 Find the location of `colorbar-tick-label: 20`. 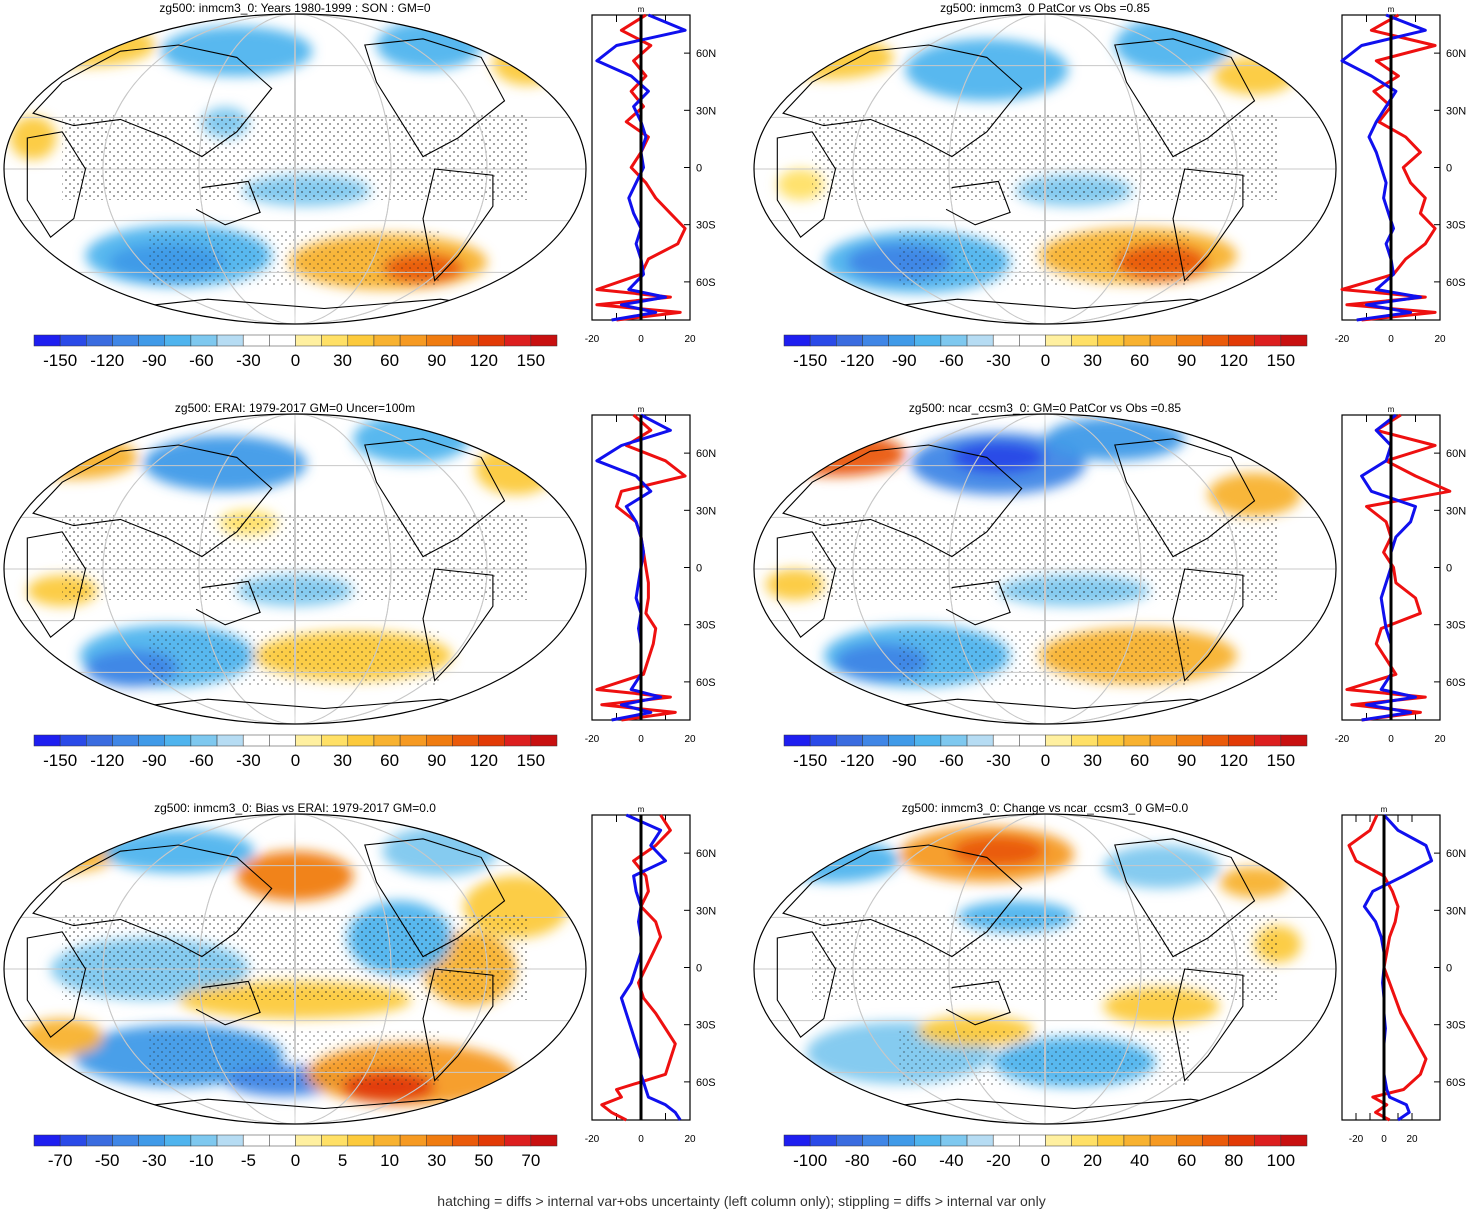

colorbar-tick-label: 20 is located at coordinates (1092, 1160).